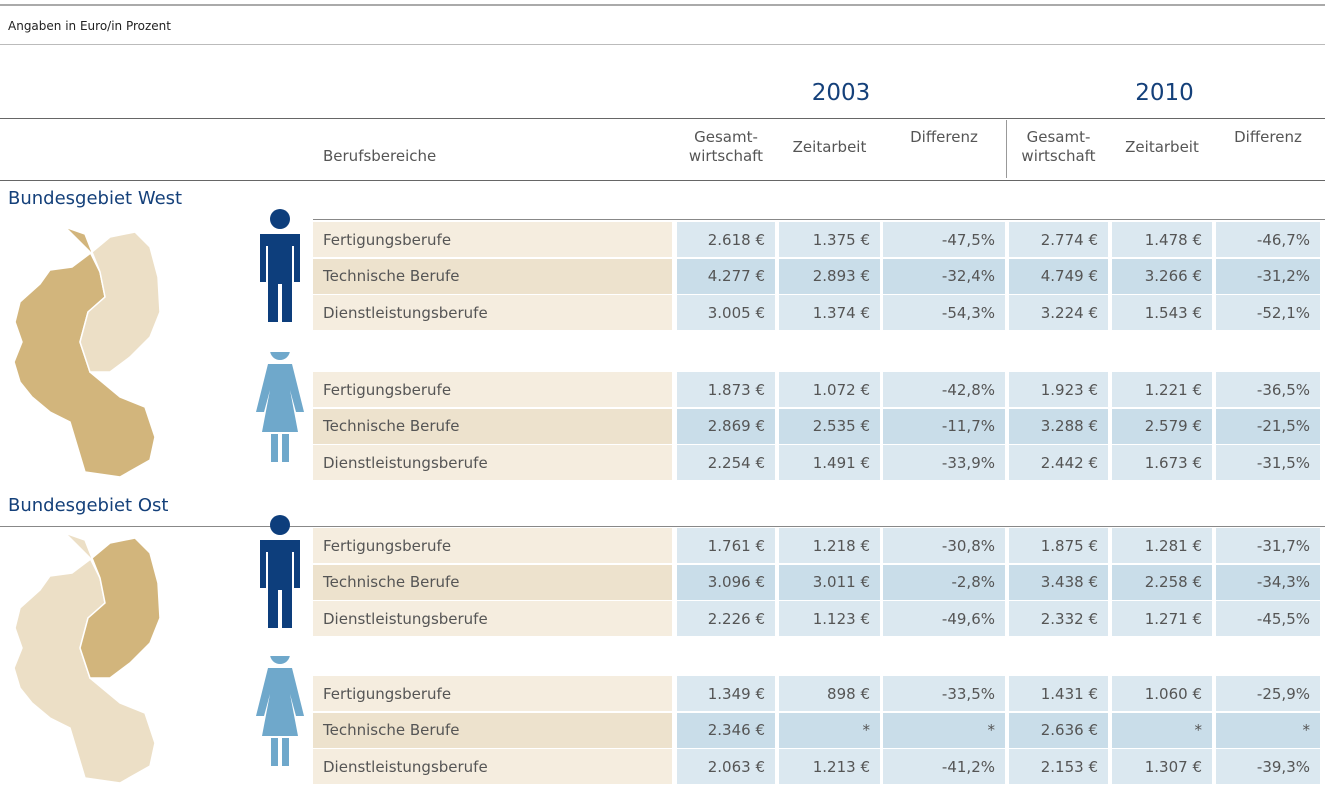  Describe the element at coordinates (1162, 582) in the screenshot. I see `value: 2.258 €` at that location.